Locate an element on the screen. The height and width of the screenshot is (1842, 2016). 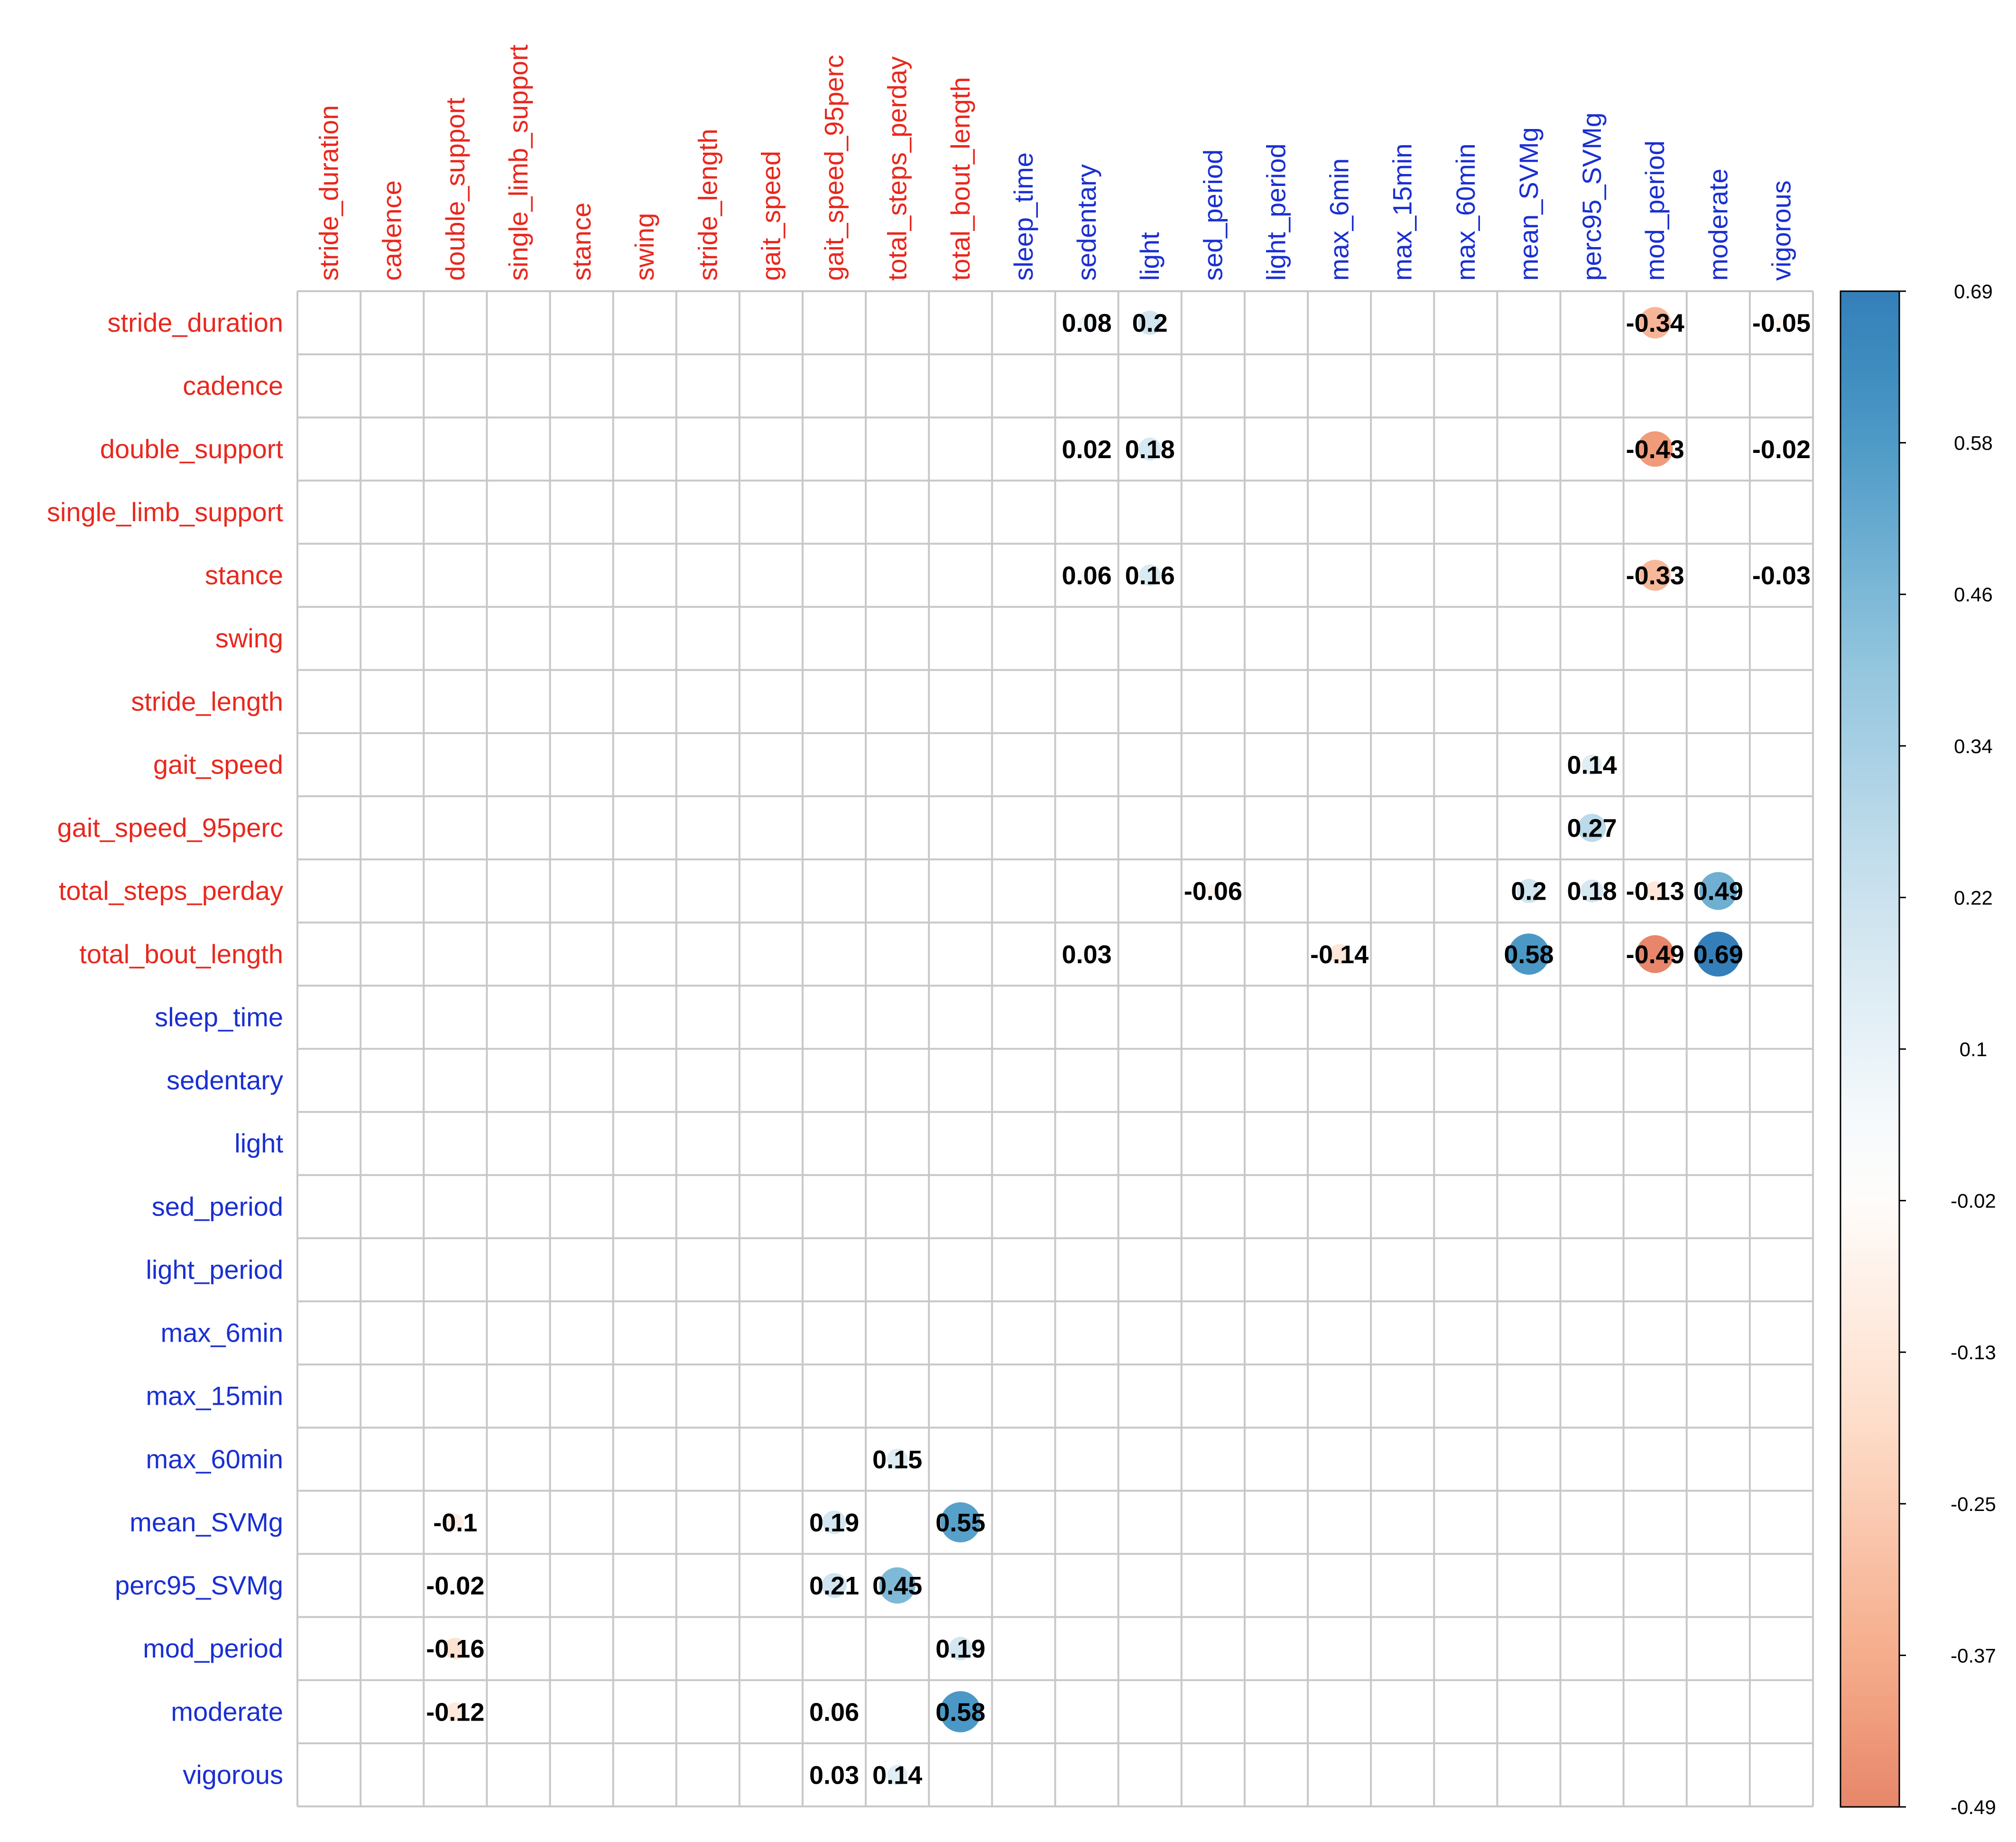
column-label: moderate is located at coordinates (1718, 225).